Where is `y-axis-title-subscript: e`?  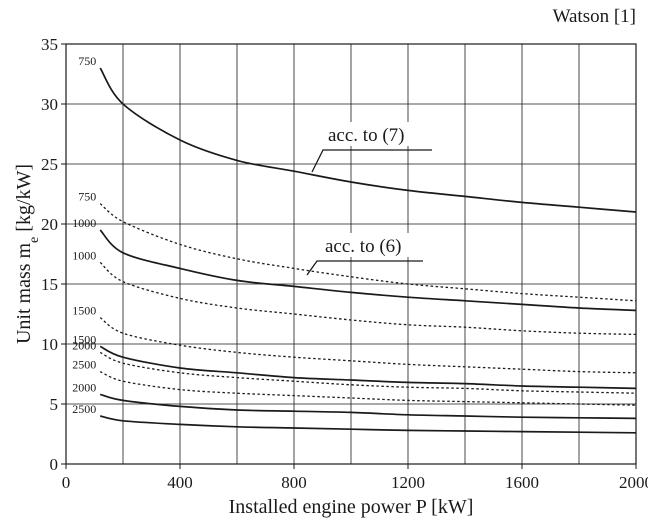
y-axis-title-subscript: e is located at coordinates (34, 240).